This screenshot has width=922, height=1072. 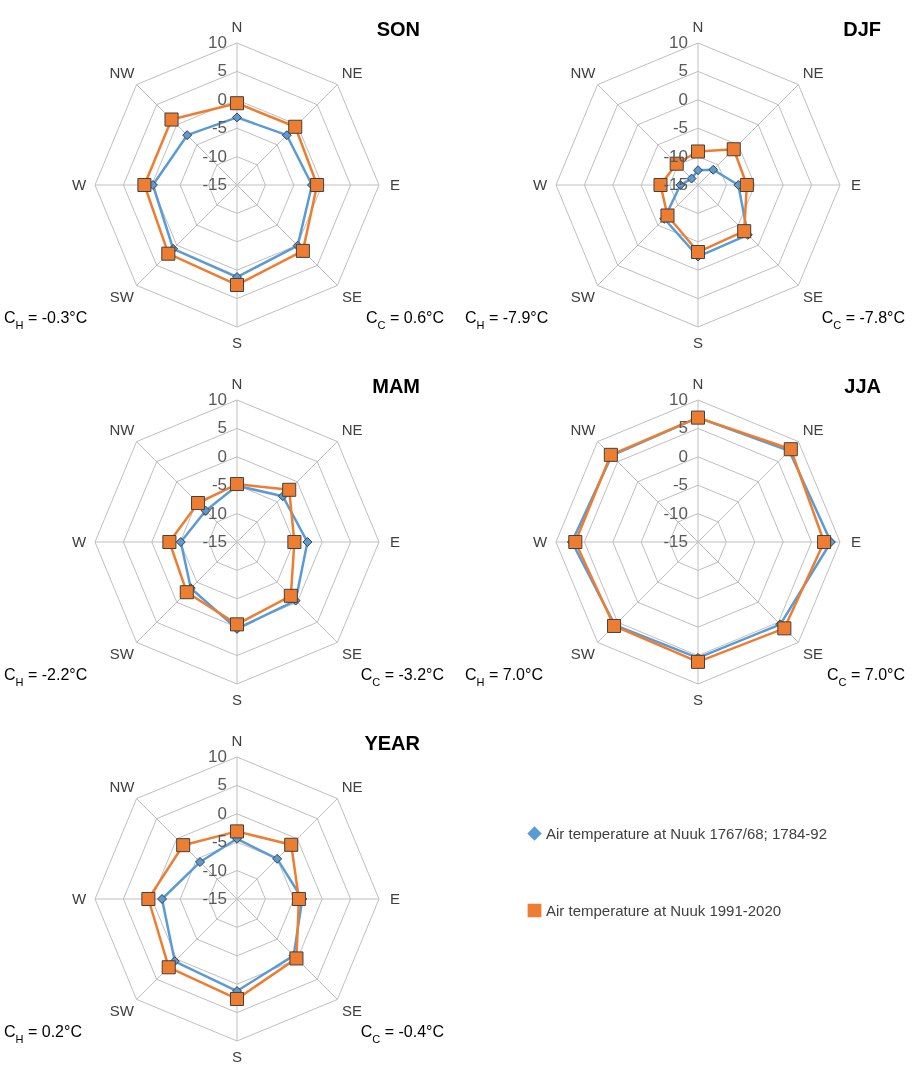 I want to click on text: C$_{C}$ = 0.6°C, so click(x=405, y=320).